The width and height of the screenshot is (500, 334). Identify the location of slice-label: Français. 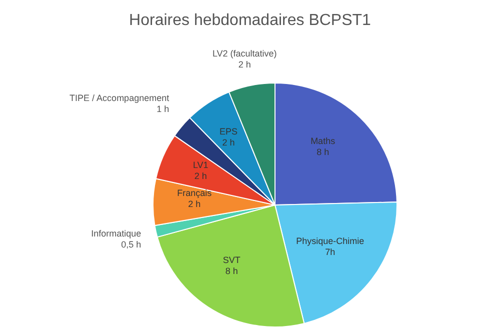
(194, 193).